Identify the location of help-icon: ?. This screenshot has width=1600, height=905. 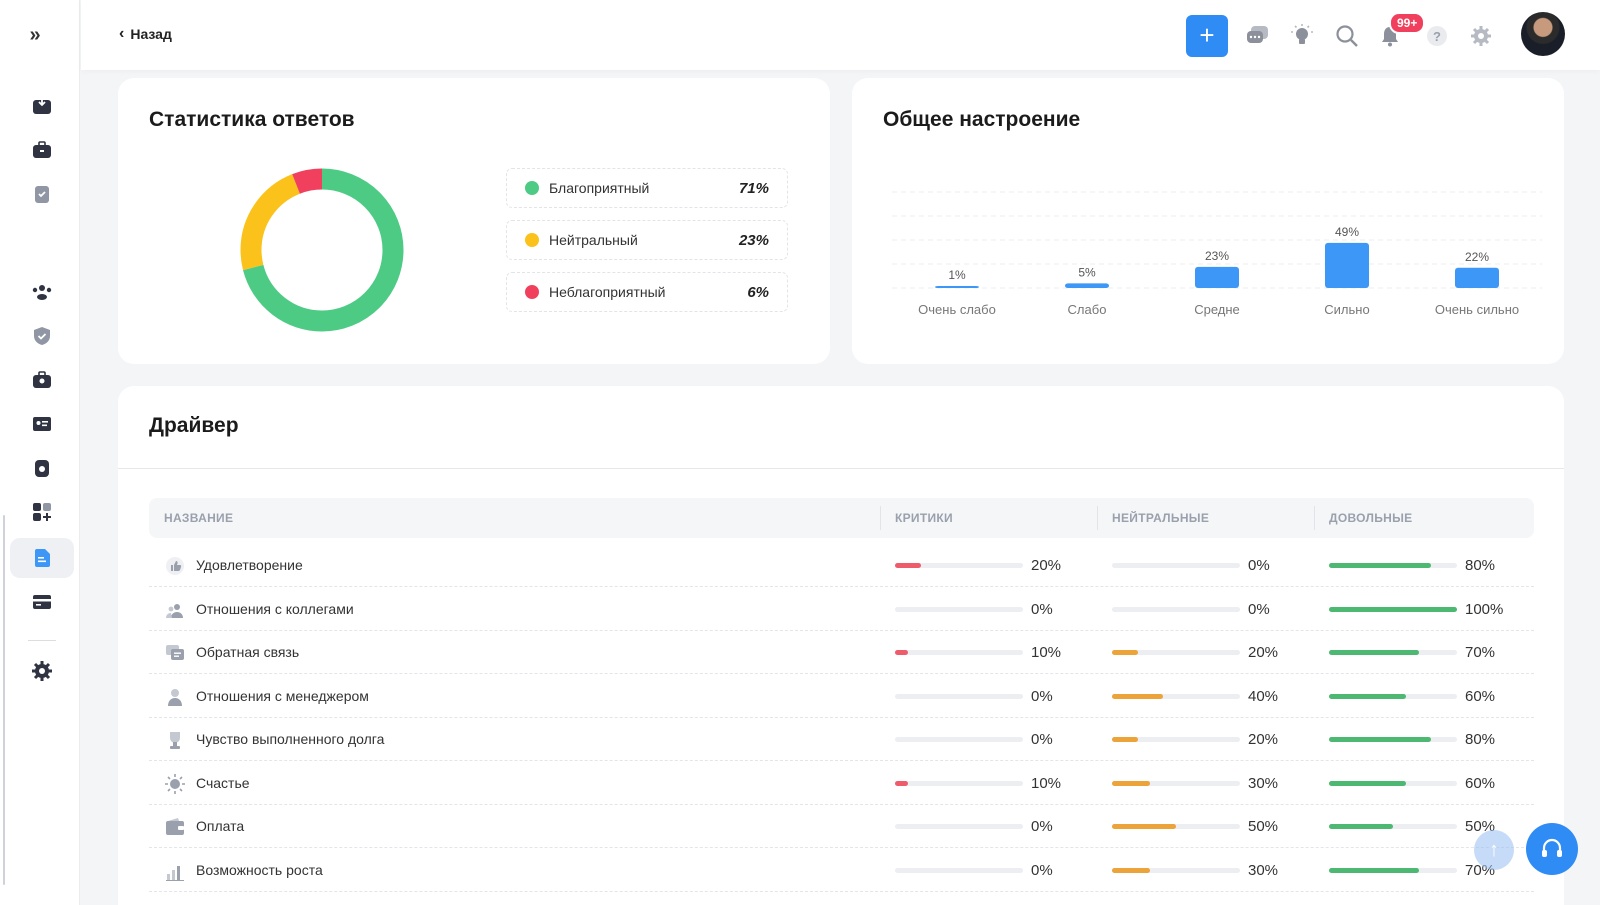
(1437, 36).